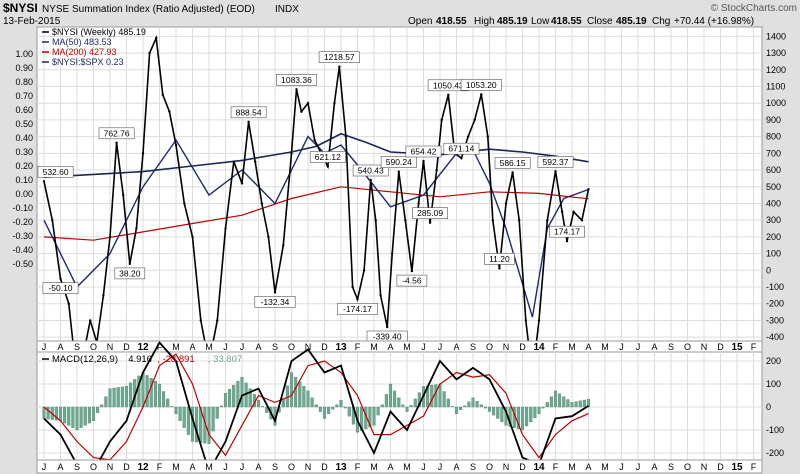 The width and height of the screenshot is (800, 474). What do you see at coordinates (737, 347) in the screenshot?
I see `month-label: 15` at bounding box center [737, 347].